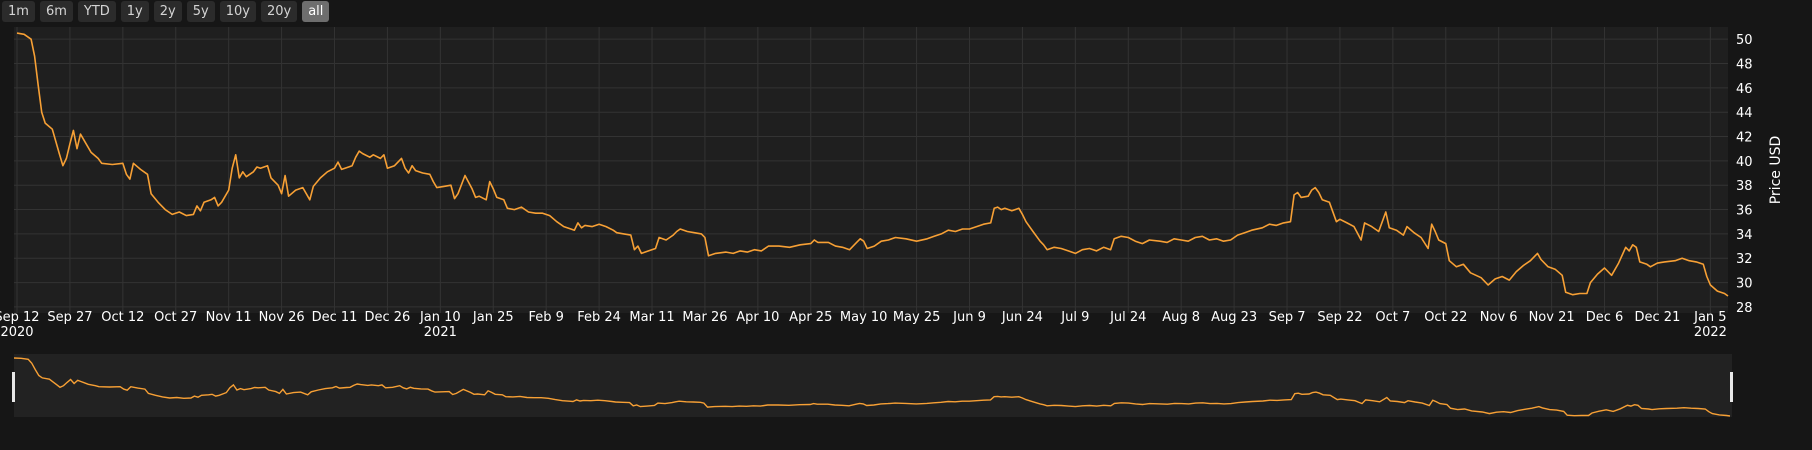 The width and height of the screenshot is (1812, 450). I want to click on x-tick-label: Nov 11, so click(229, 317).